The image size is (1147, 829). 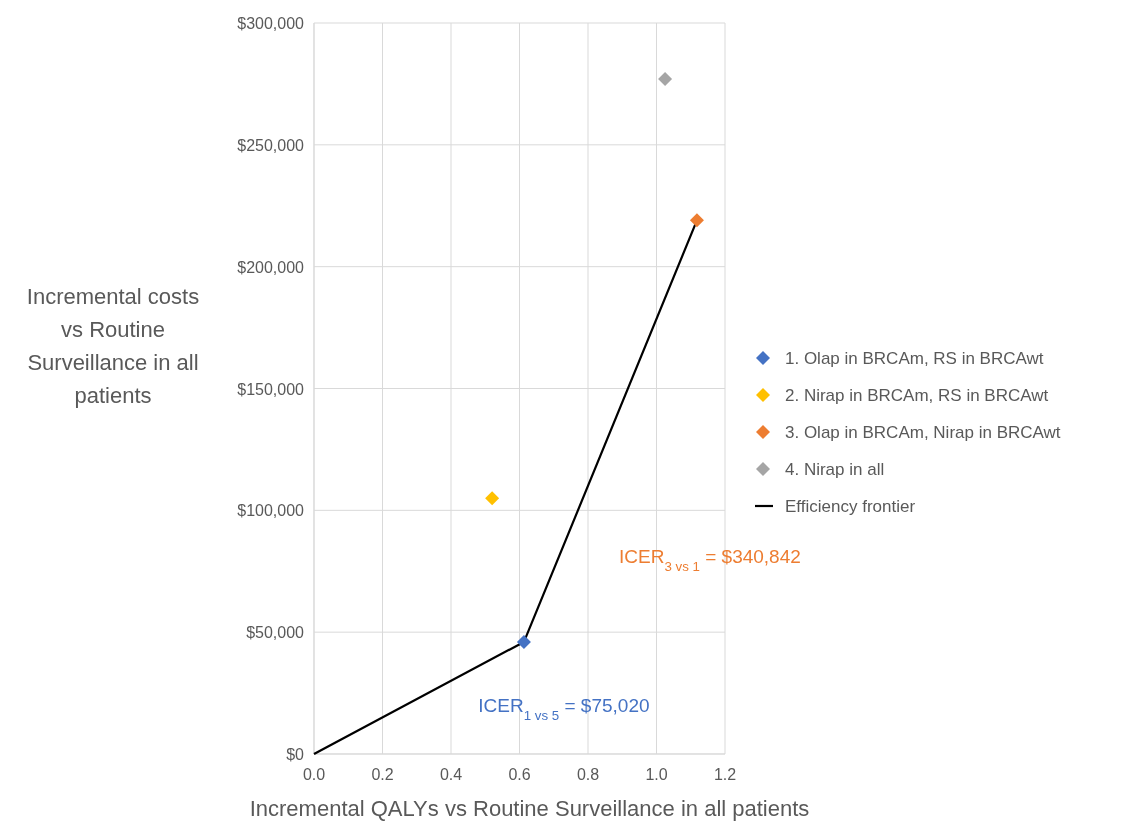 What do you see at coordinates (519, 774) in the screenshot?
I see `x-tick-label: 0.6` at bounding box center [519, 774].